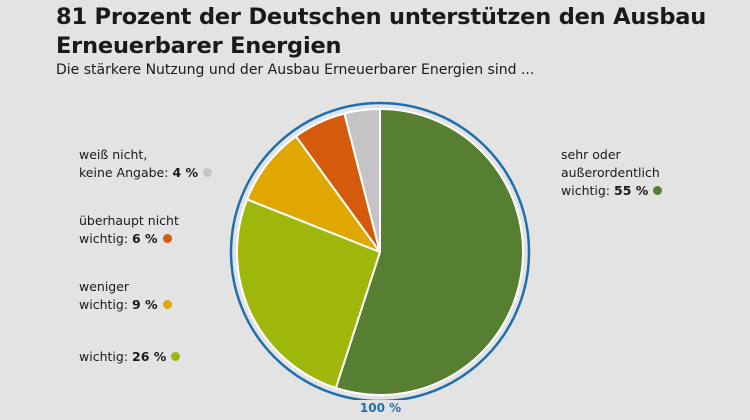  I want to click on legend-text-line: weniger, so click(104, 286).